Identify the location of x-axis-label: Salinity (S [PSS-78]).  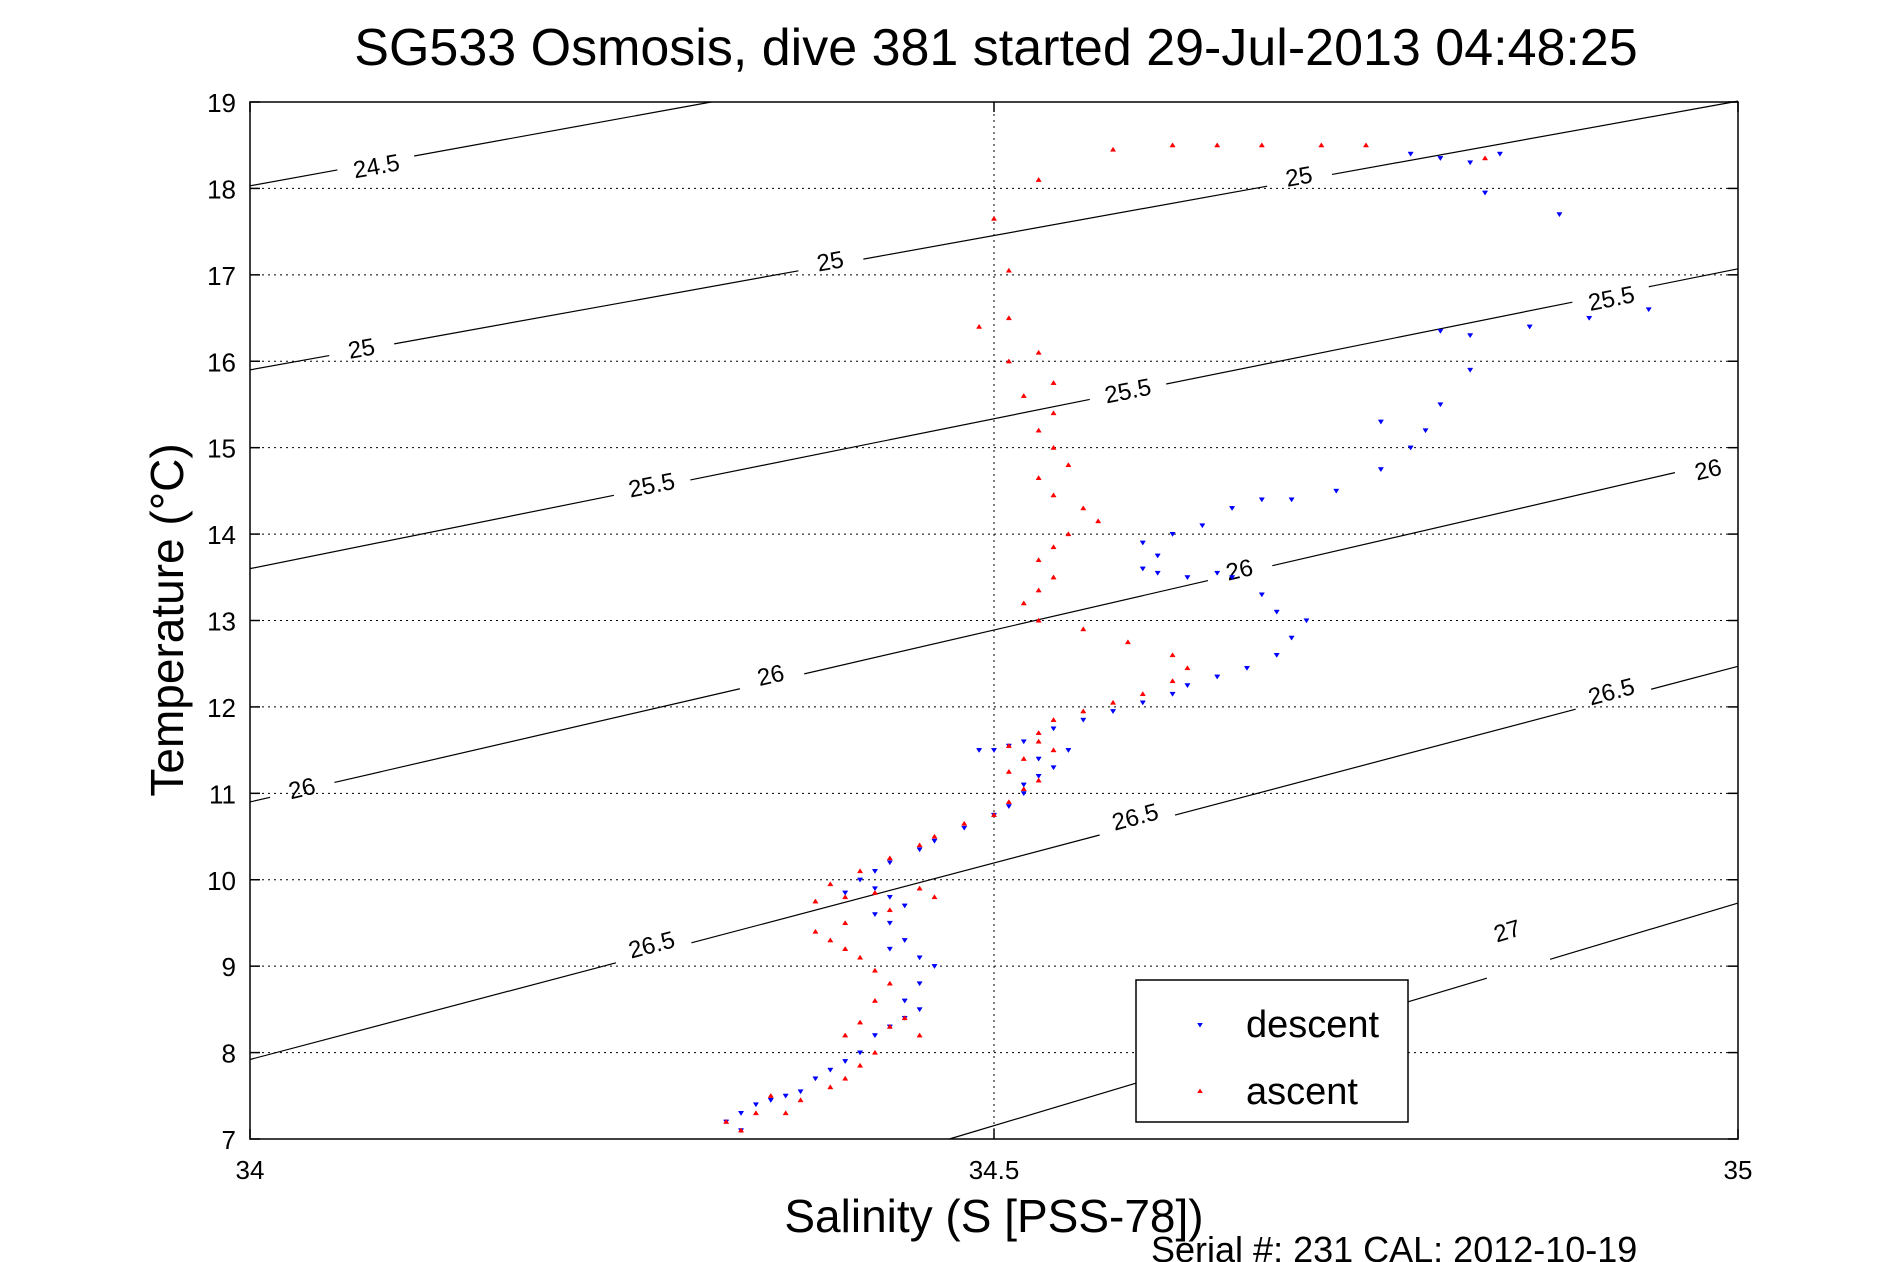
(993, 1216).